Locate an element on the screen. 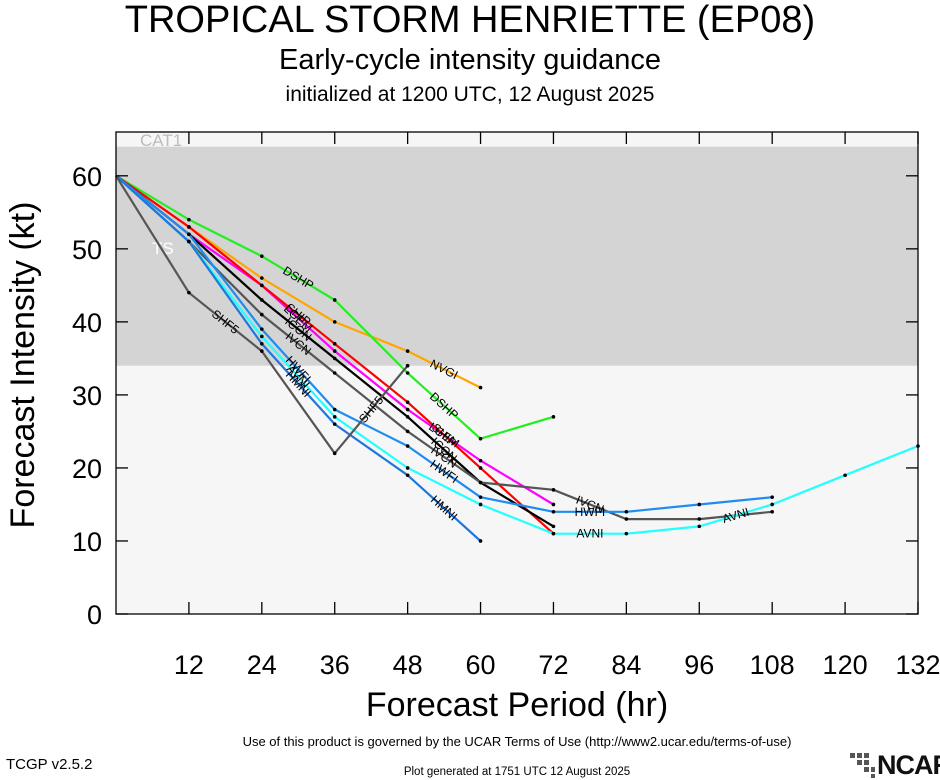 The image size is (940, 780). x-tick-label: 24 is located at coordinates (262, 665).